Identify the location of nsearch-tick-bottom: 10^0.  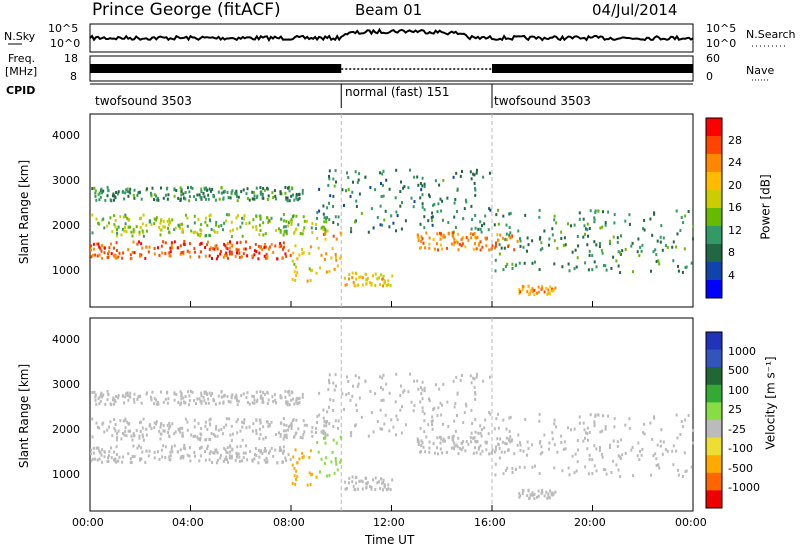
(721, 43).